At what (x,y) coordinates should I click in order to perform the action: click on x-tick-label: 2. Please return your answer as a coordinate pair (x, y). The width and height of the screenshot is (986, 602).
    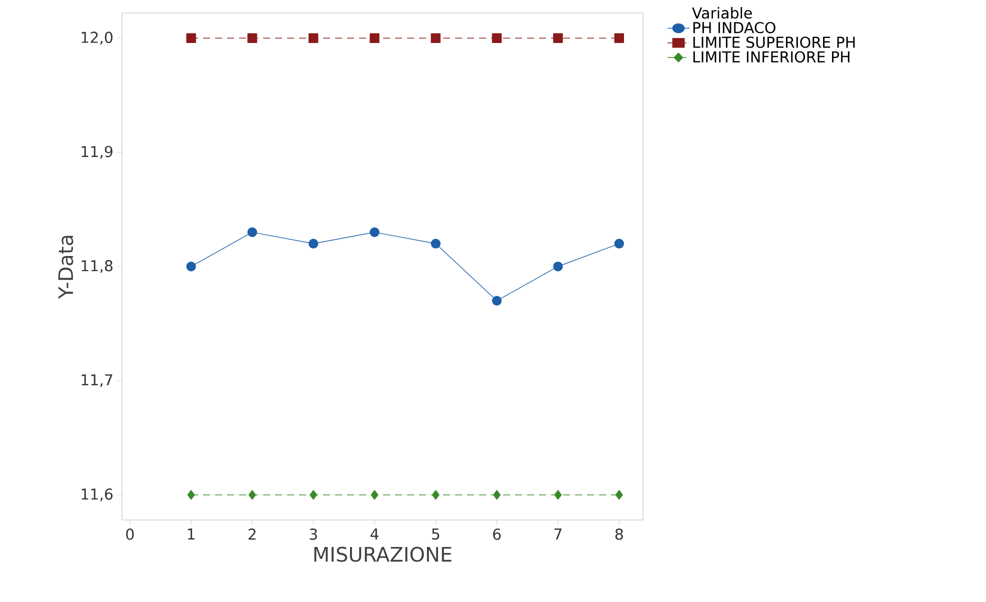
    Looking at the image, I should click on (252, 534).